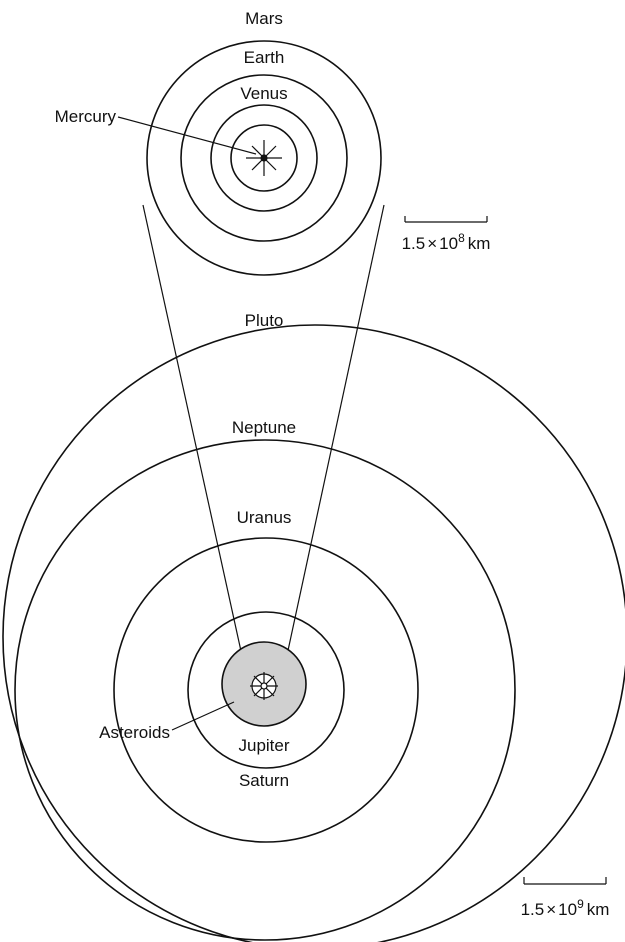 The height and width of the screenshot is (942, 625). I want to click on label: Pluto, so click(264, 320).